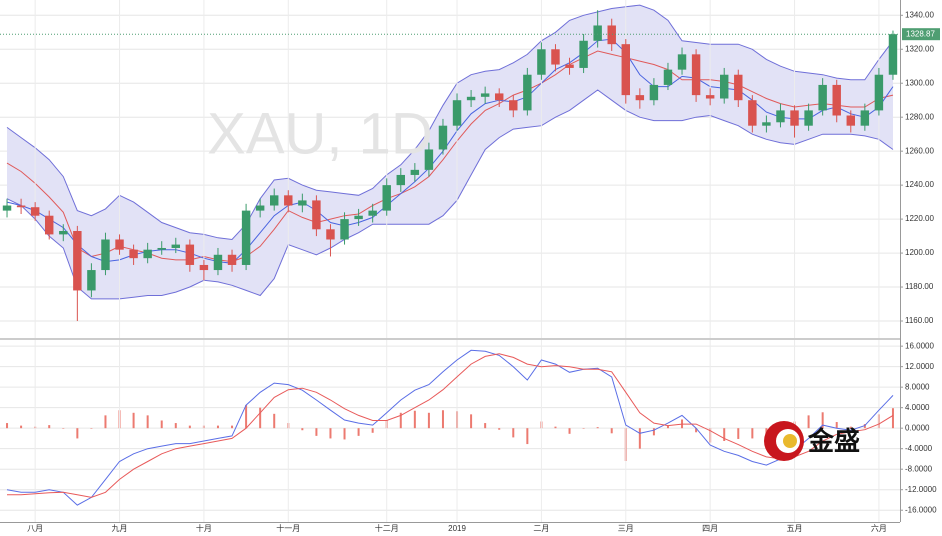 The image size is (942, 536). Describe the element at coordinates (921, 34) in the screenshot. I see `last-price-box` at that location.